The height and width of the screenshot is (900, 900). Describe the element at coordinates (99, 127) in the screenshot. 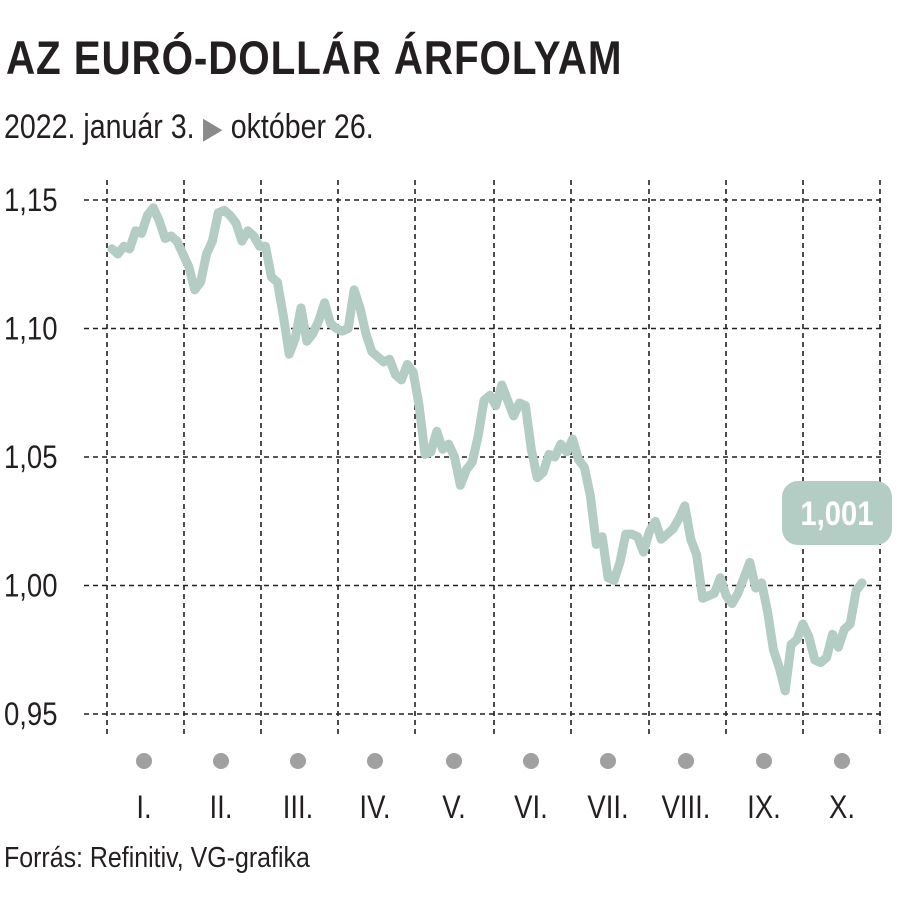

I see `date-from: 2022. január 3.` at that location.